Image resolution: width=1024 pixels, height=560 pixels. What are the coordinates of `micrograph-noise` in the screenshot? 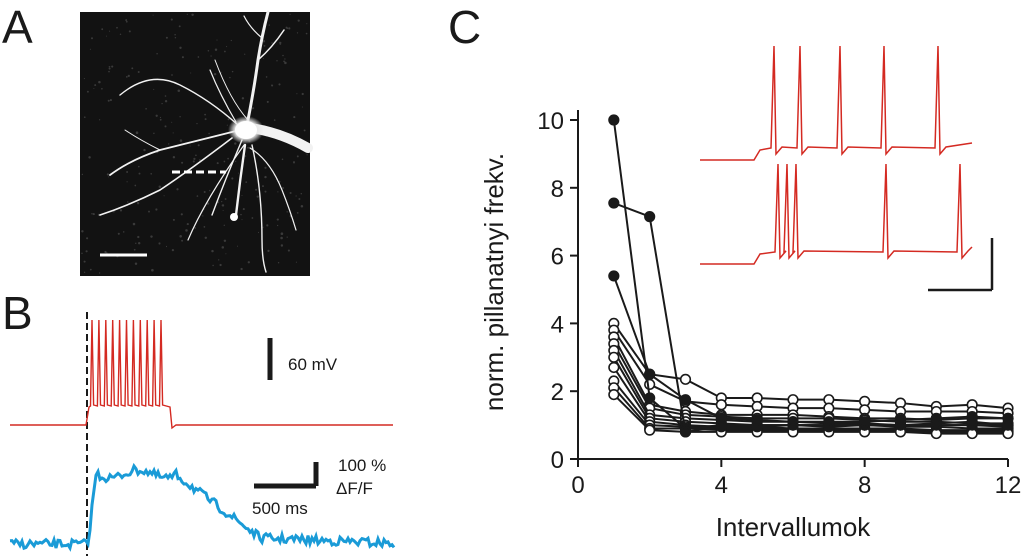 It's located at (194, 143).